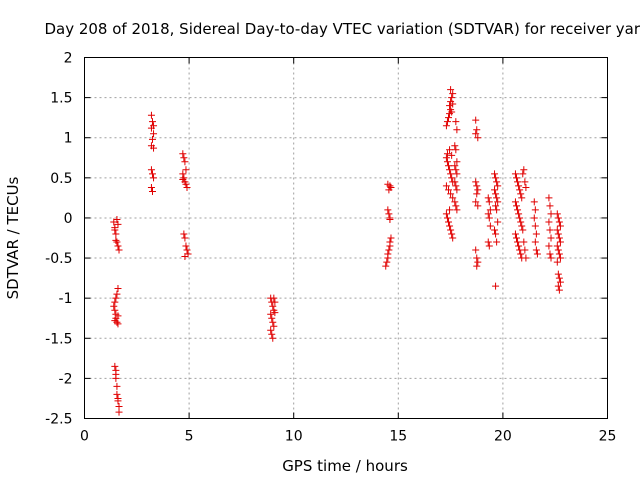  Describe the element at coordinates (345, 466) in the screenshot. I see `x-axis-label: GPS time / hours` at that location.